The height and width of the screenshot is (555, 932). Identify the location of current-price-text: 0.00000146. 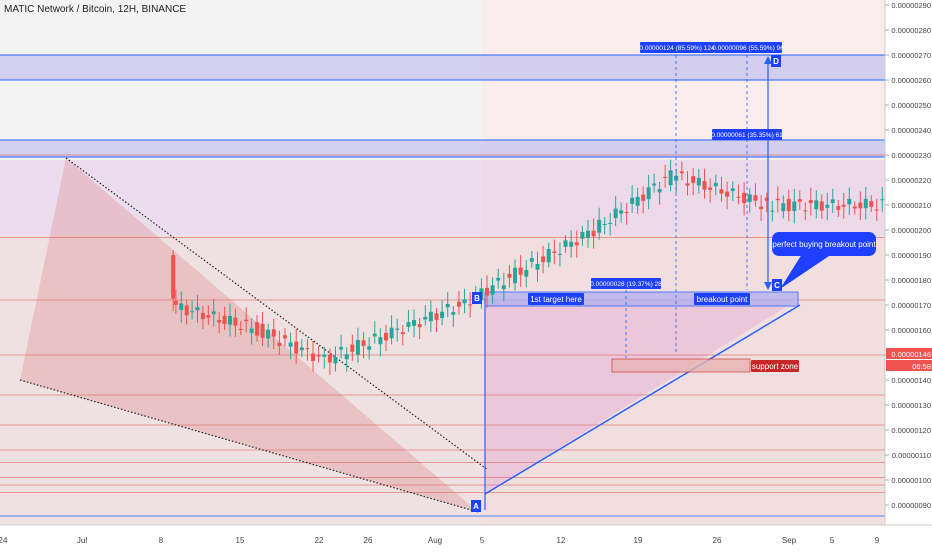
(911, 354).